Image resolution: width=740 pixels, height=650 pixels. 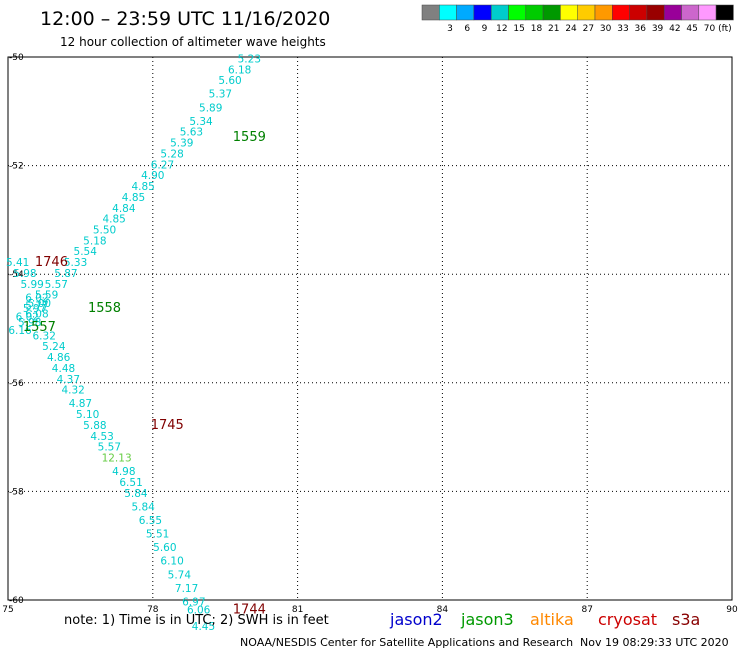 What do you see at coordinates (17, 263) in the screenshot?
I see `wave-height-label: 5.41` at bounding box center [17, 263].